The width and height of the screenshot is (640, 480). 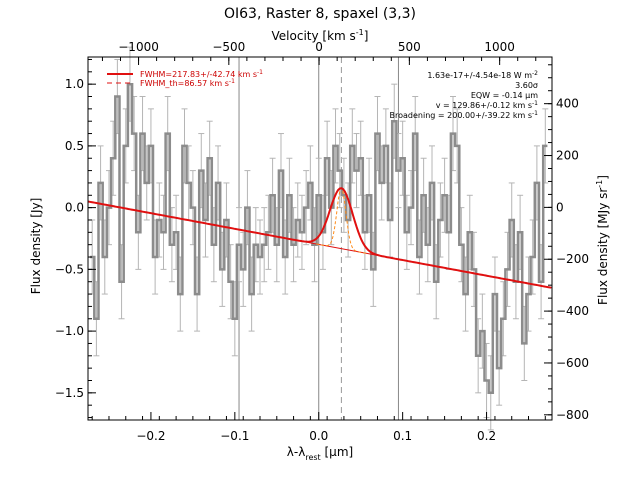 What do you see at coordinates (602, 240) in the screenshot?
I see `right-axis-label: Flux density [MJy sr-1]` at bounding box center [602, 240].